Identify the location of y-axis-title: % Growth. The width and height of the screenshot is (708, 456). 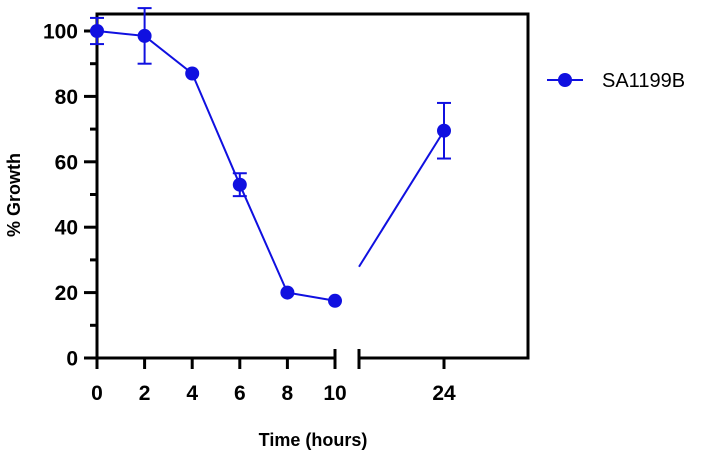
(14, 195).